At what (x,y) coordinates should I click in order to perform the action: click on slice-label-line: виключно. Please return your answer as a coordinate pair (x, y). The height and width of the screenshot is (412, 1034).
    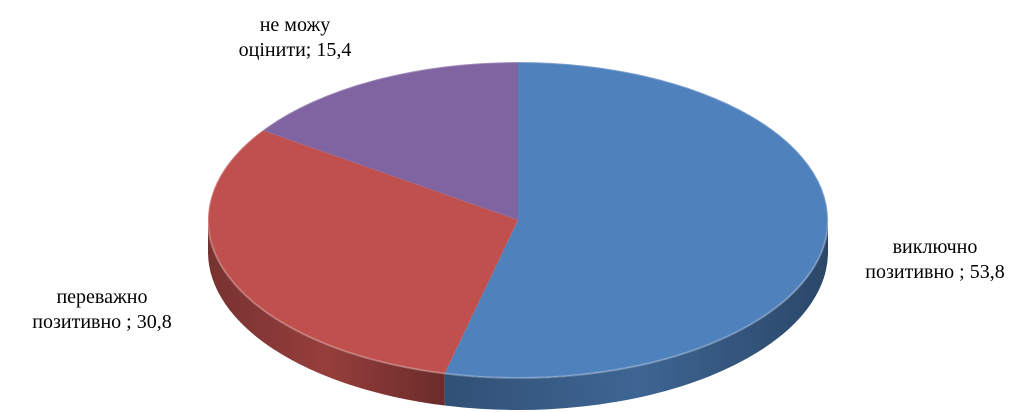
    Looking at the image, I should click on (935, 247).